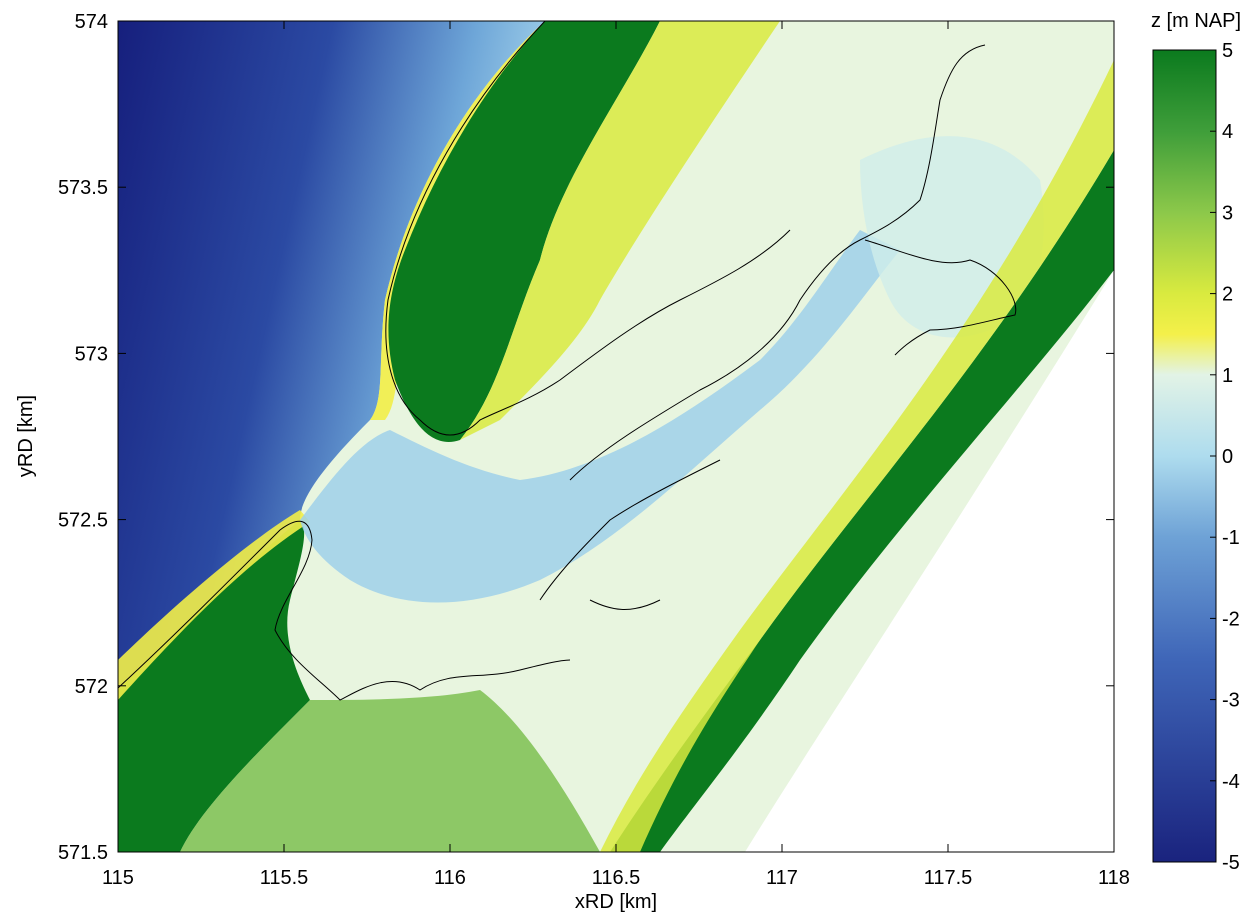 The image size is (1254, 919). What do you see at coordinates (1231, 619) in the screenshot?
I see `colorbar-tick-label: -2` at bounding box center [1231, 619].